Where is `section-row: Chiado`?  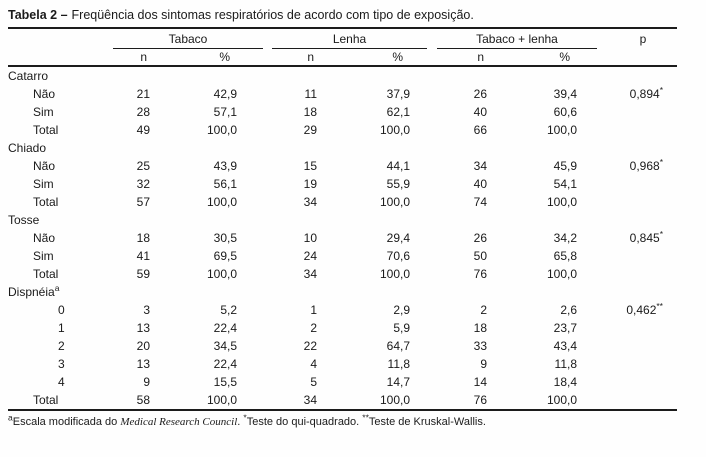
section-row: Chiado is located at coordinates (342, 148).